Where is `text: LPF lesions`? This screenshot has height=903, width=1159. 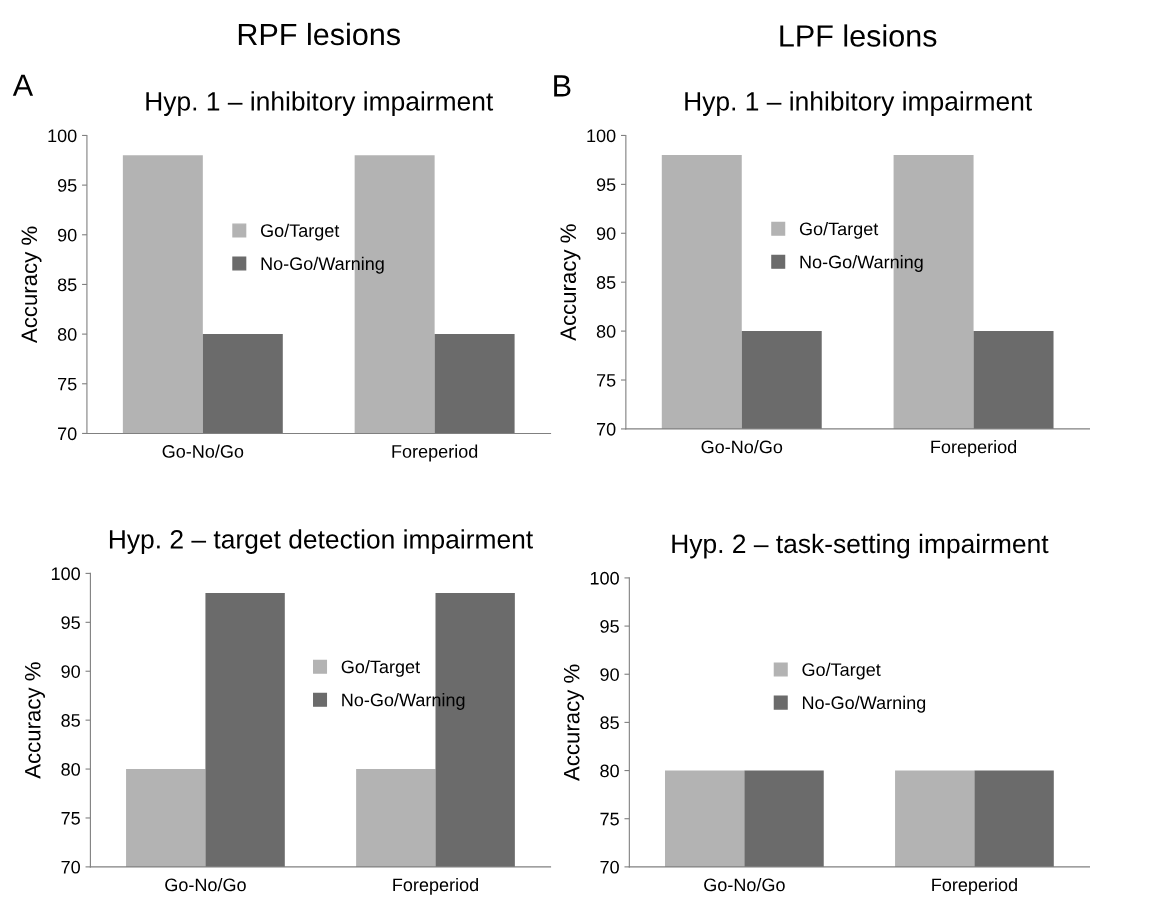 text: LPF lesions is located at coordinates (858, 35).